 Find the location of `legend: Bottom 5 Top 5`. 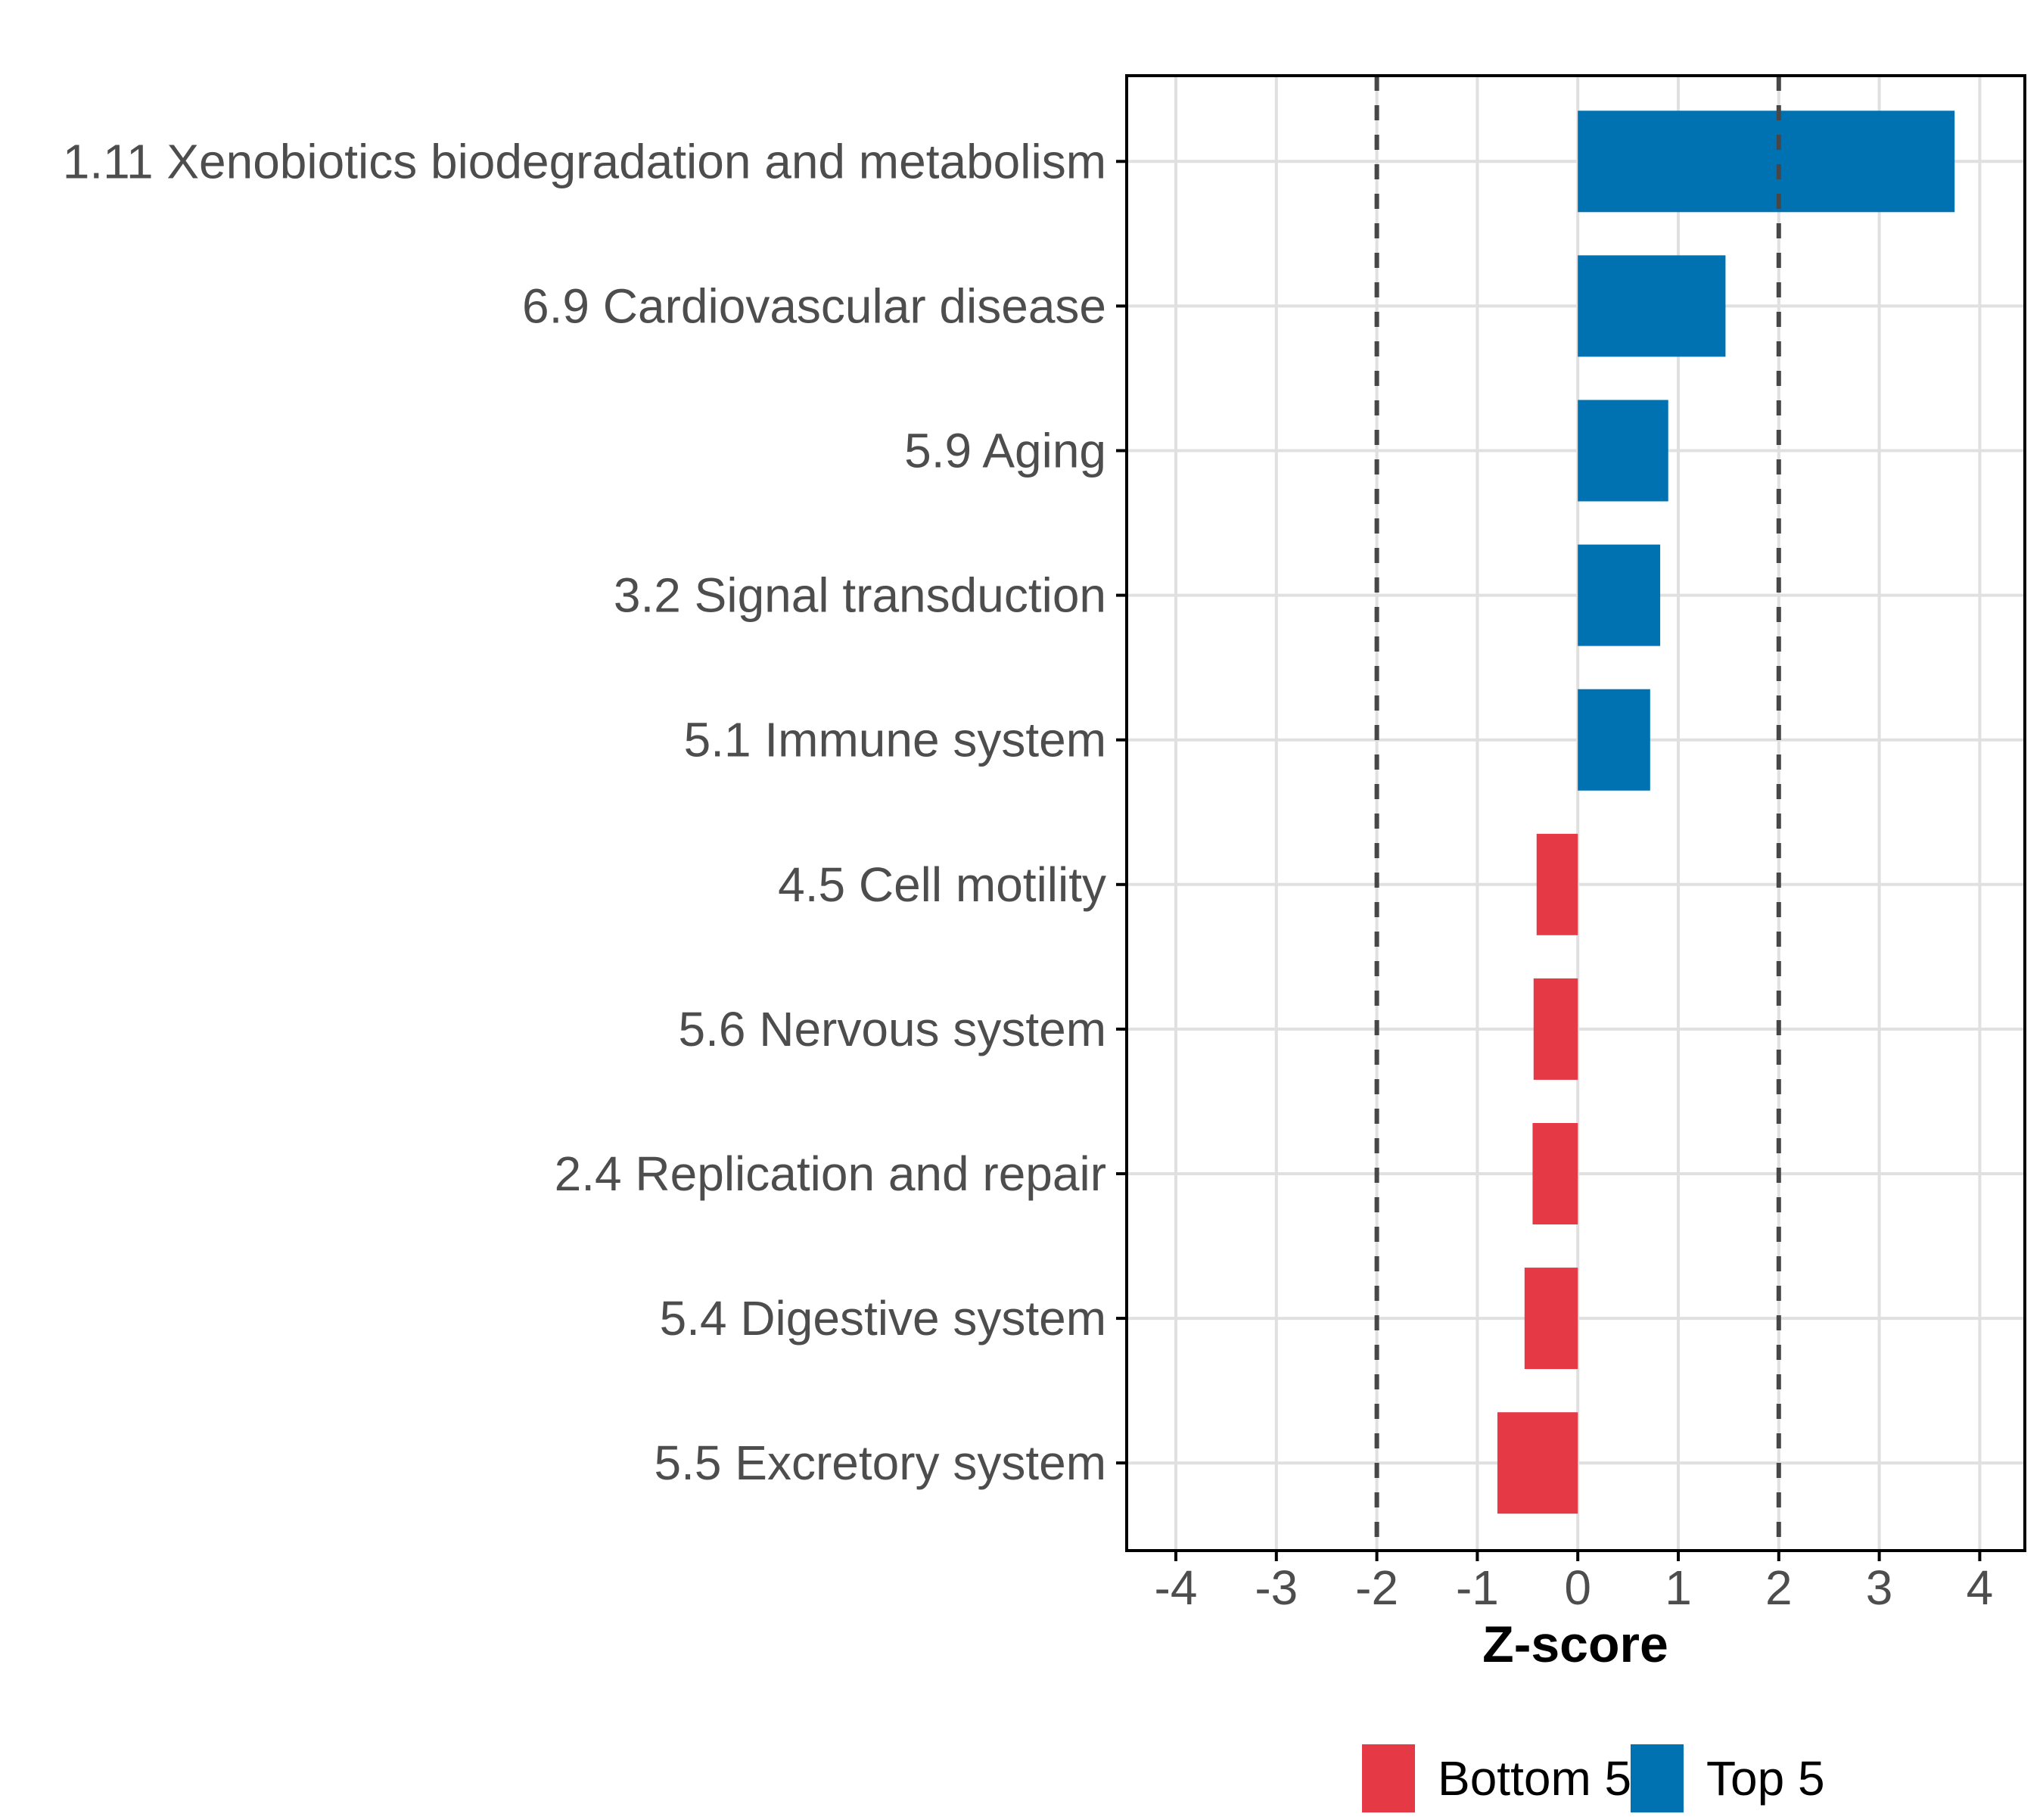

legend: Bottom 5 Top 5 is located at coordinates (1594, 1778).